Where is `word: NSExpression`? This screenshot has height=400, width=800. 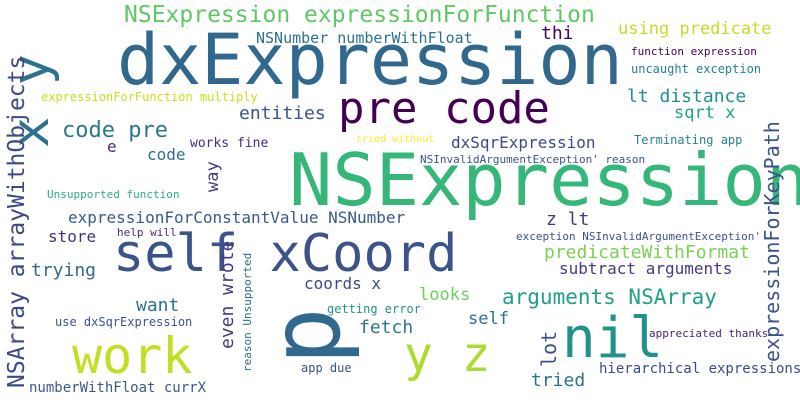
word: NSExpression is located at coordinates (544, 180).